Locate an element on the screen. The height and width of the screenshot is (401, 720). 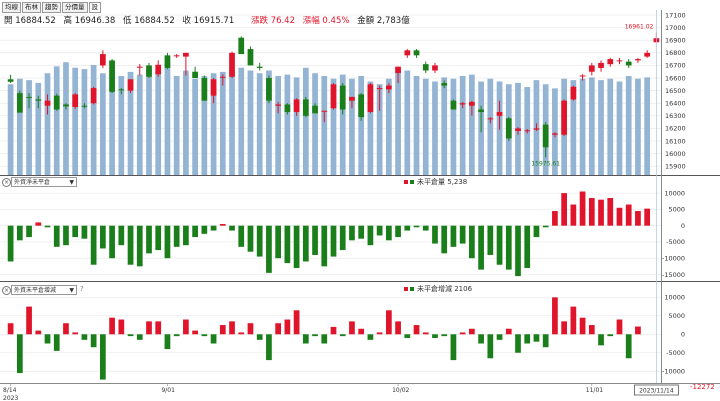
tab-trend: 趨勢 is located at coordinates (51, 7).